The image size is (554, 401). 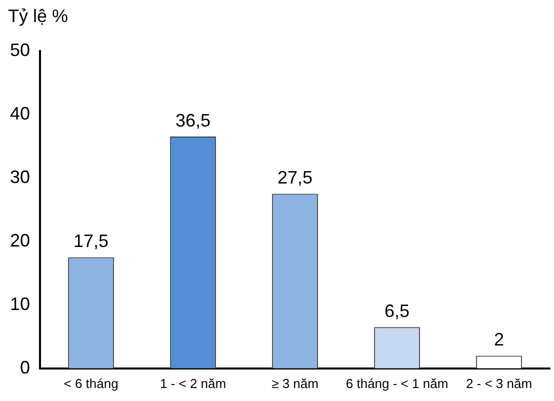 I want to click on y-tick-label: 20, so click(x=20, y=240).